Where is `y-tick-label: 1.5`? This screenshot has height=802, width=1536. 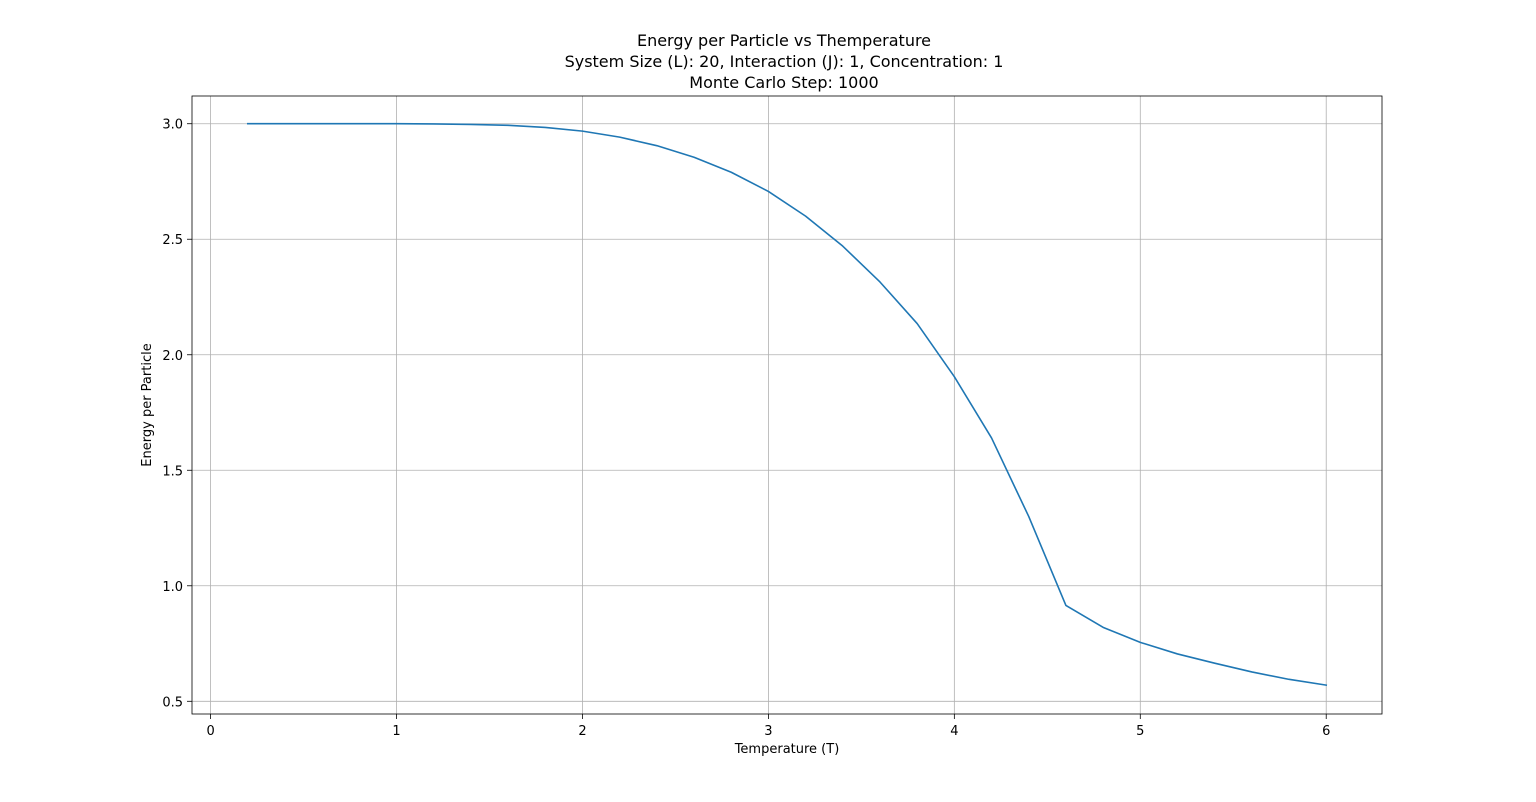
y-tick-label: 1.5 is located at coordinates (172, 471).